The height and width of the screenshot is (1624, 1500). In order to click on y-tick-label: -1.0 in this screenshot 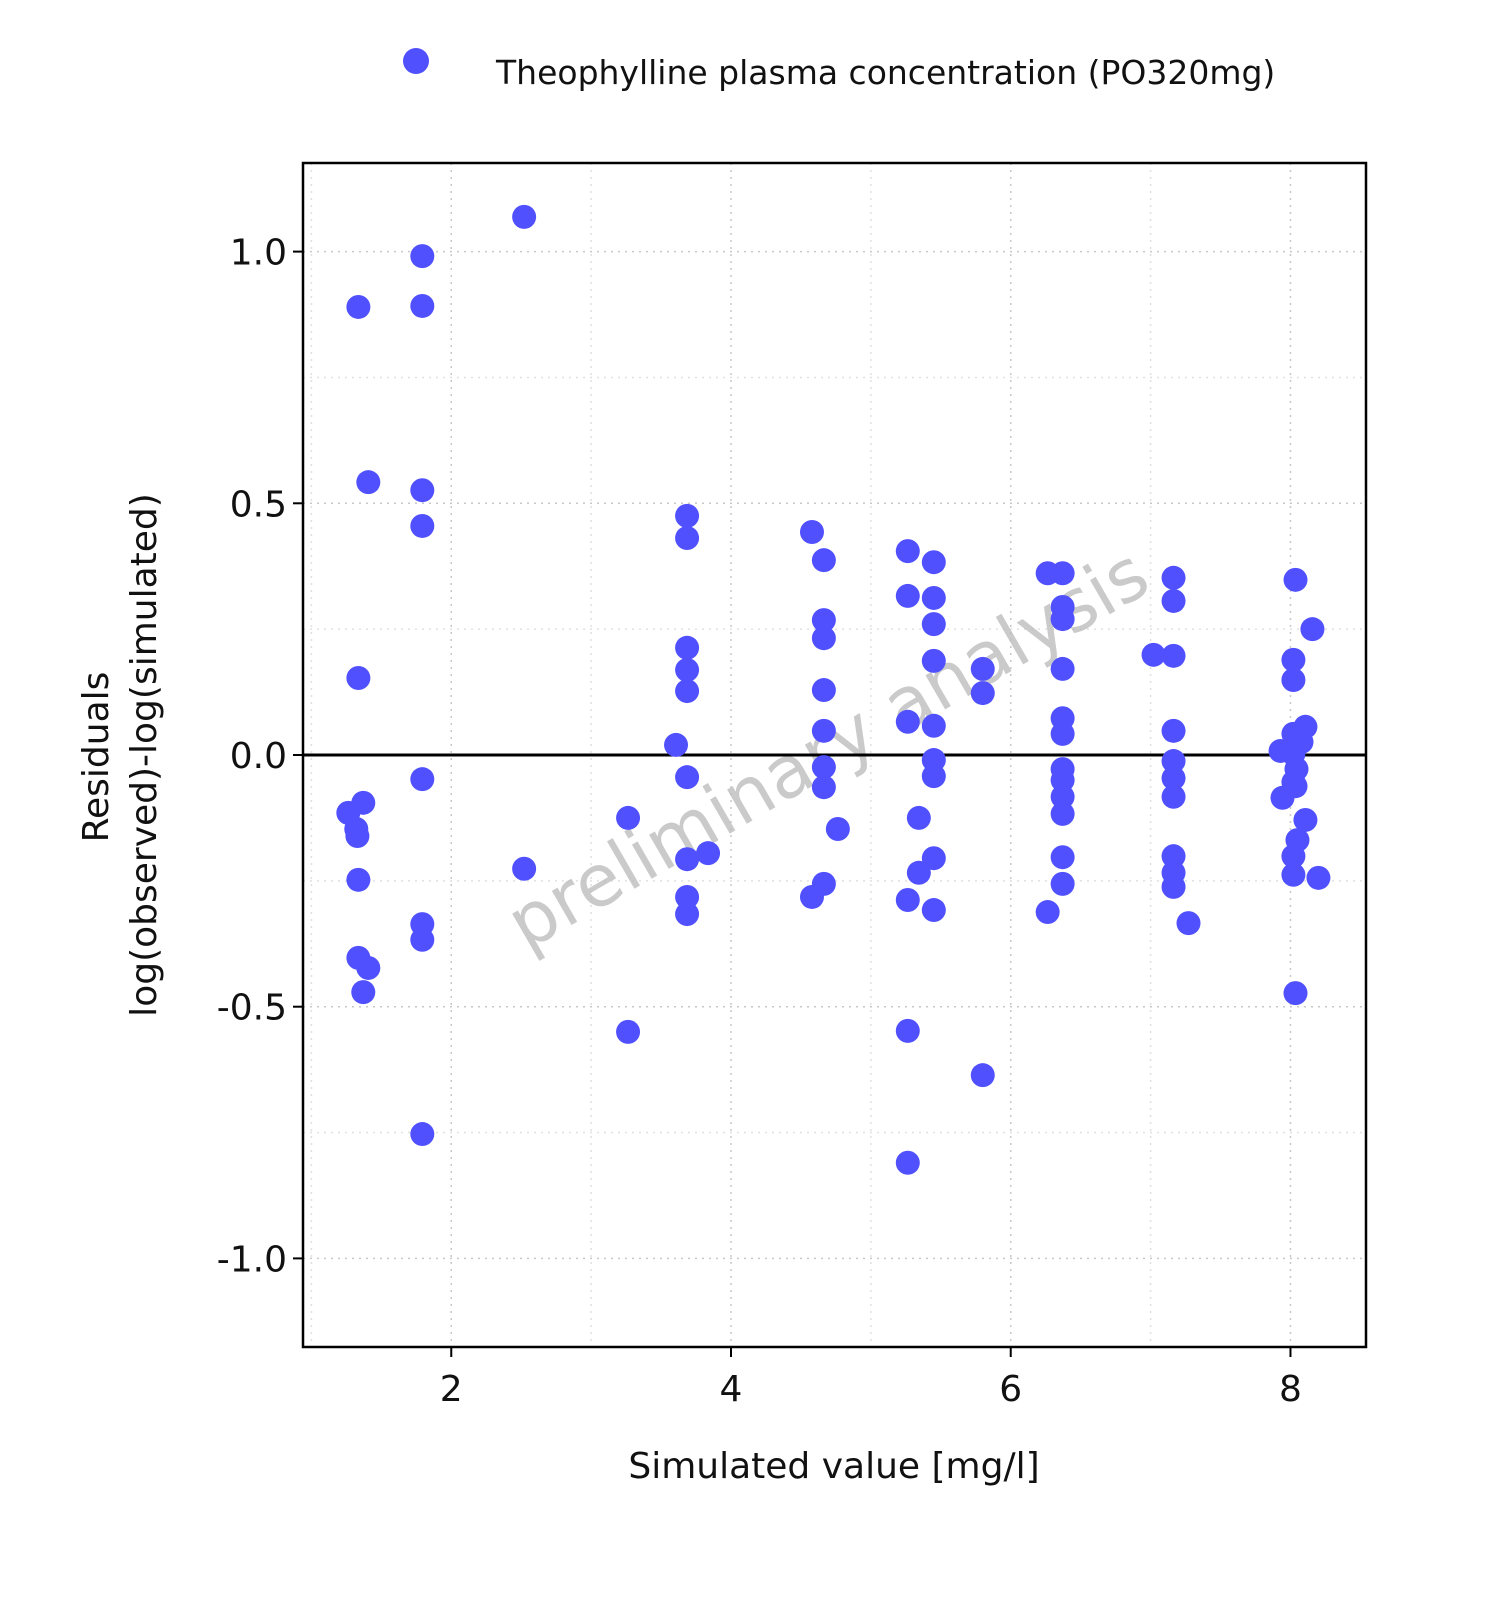, I will do `click(252, 1259)`.